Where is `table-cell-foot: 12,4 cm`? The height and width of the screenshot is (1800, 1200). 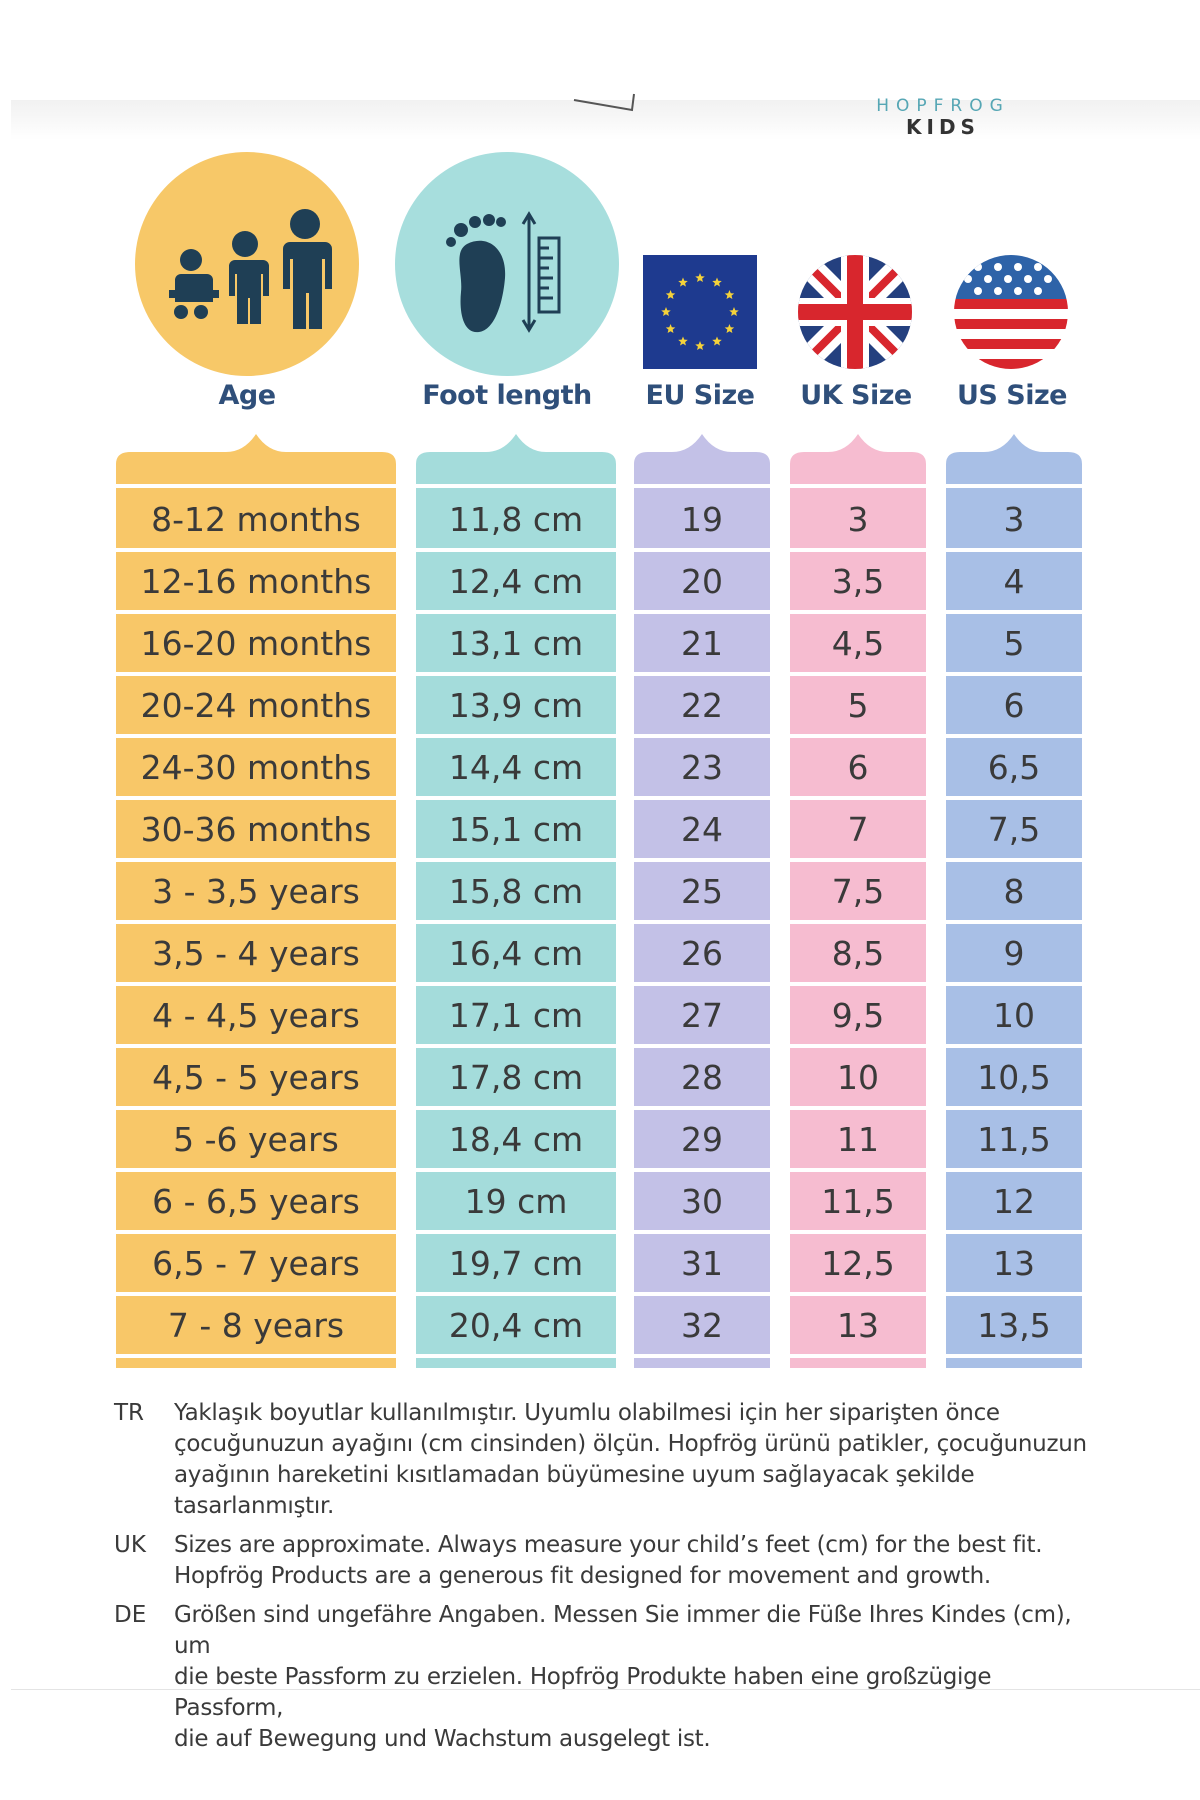
table-cell-foot: 12,4 cm is located at coordinates (516, 583).